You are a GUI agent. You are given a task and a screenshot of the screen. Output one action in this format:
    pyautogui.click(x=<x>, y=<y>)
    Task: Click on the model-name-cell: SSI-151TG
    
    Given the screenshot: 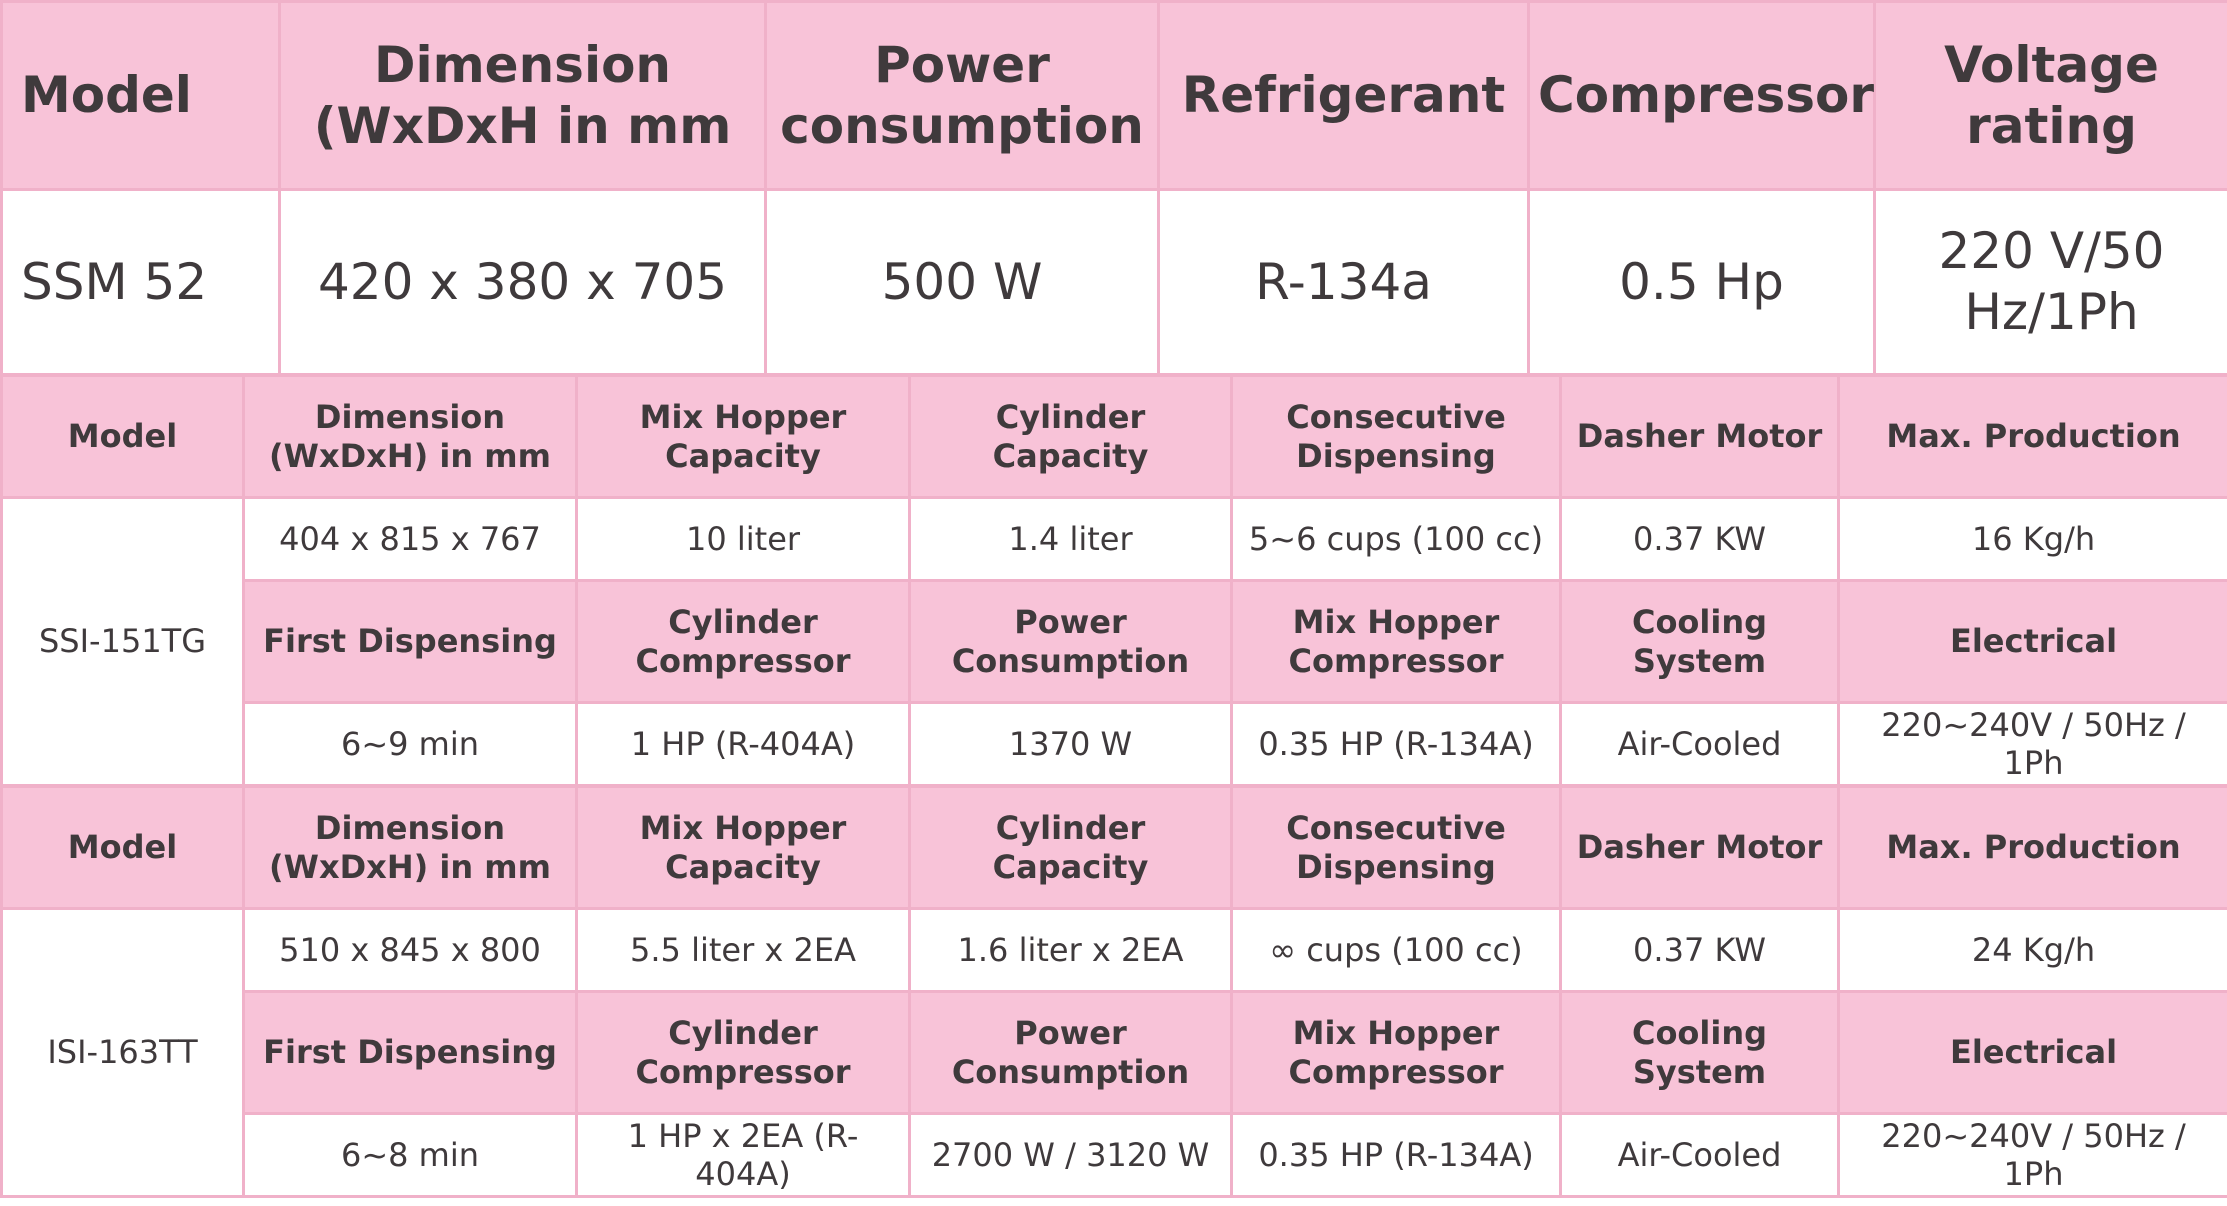 What is the action you would take?
    pyautogui.click(x=122, y=641)
    